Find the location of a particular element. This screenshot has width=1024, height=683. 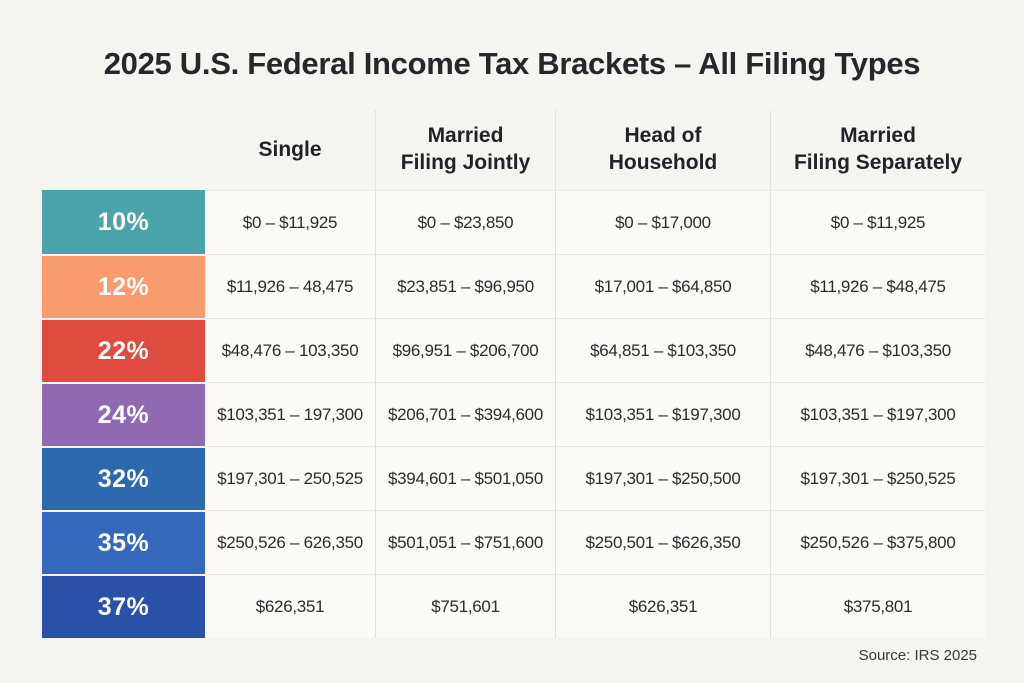

rate-badge-12: 12% is located at coordinates (123, 286).